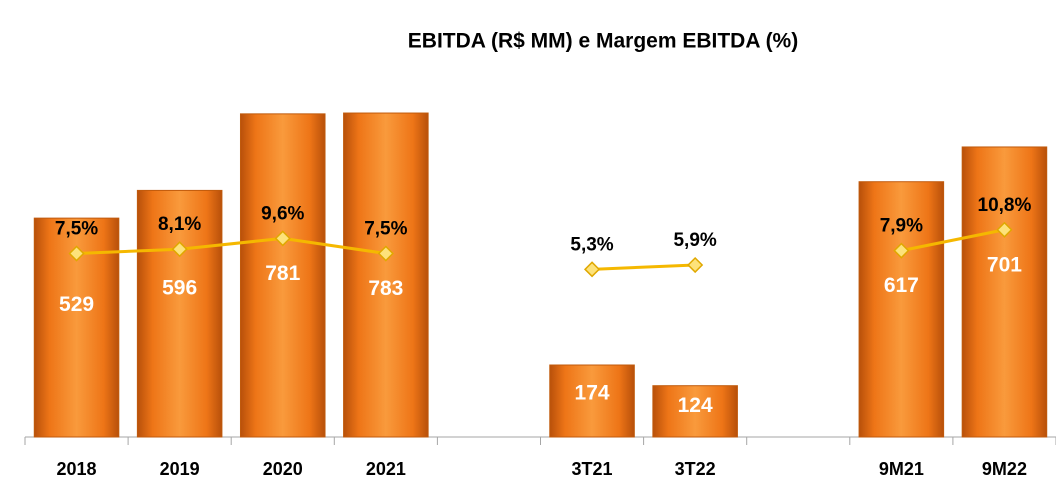 The height and width of the screenshot is (484, 1056). What do you see at coordinates (282, 213) in the screenshot?
I see `line-value-label: 9,6%` at bounding box center [282, 213].